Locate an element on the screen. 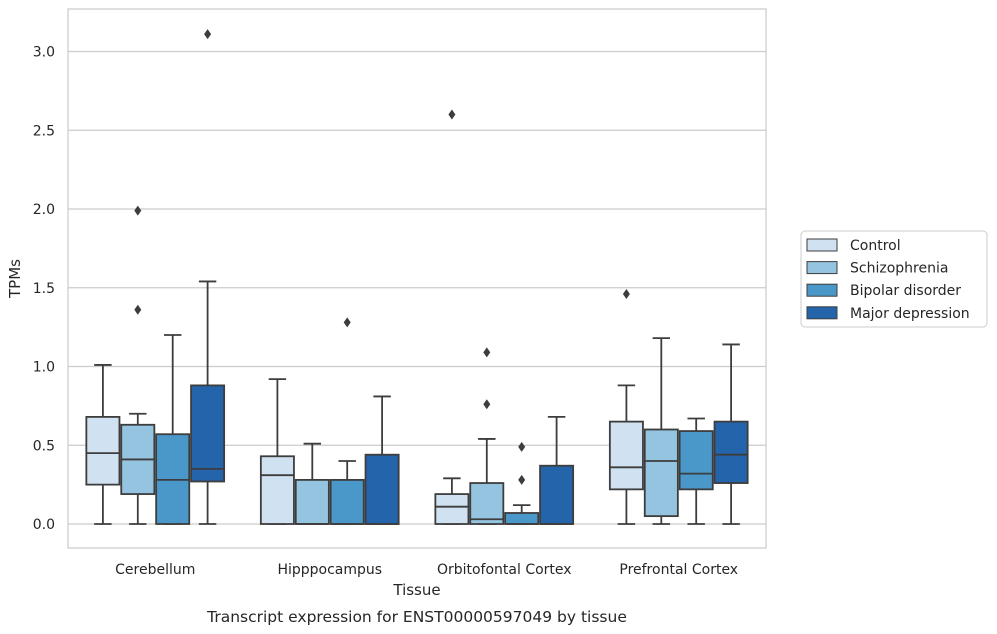  x-tick-label: Hipppocampus is located at coordinates (329, 570).